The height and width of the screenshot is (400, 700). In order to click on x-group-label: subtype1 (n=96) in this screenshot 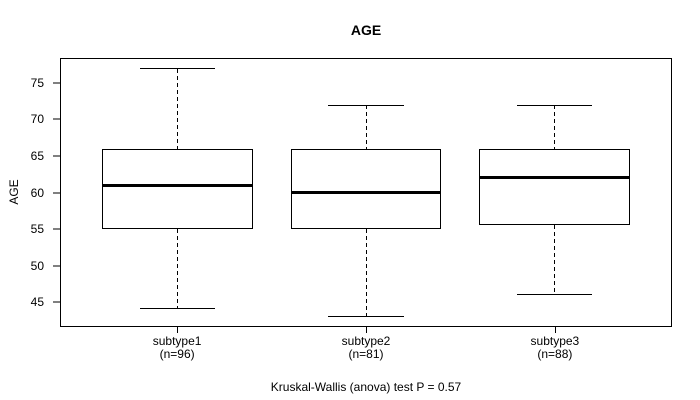, I will do `click(177, 348)`.